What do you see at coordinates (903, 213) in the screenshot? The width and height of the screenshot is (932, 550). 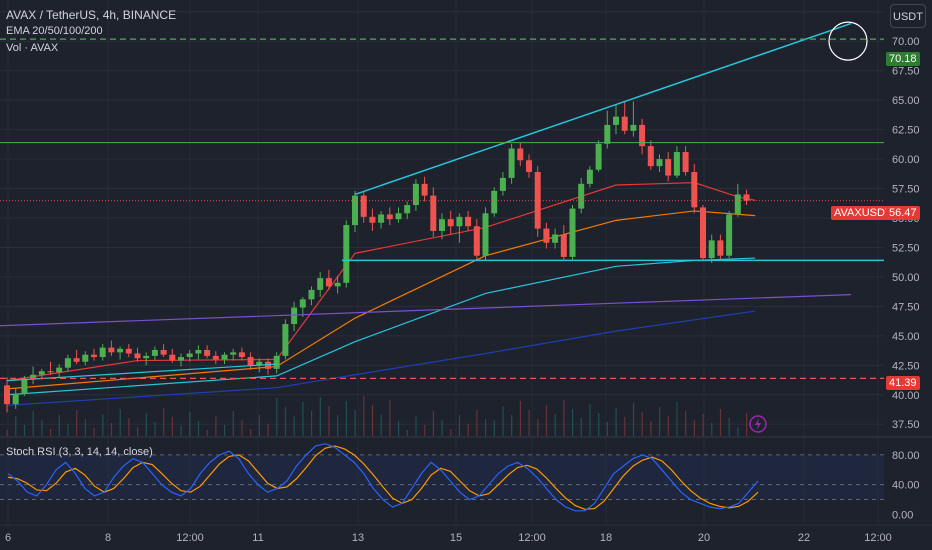 I see `last-price-badge: 56.47` at bounding box center [903, 213].